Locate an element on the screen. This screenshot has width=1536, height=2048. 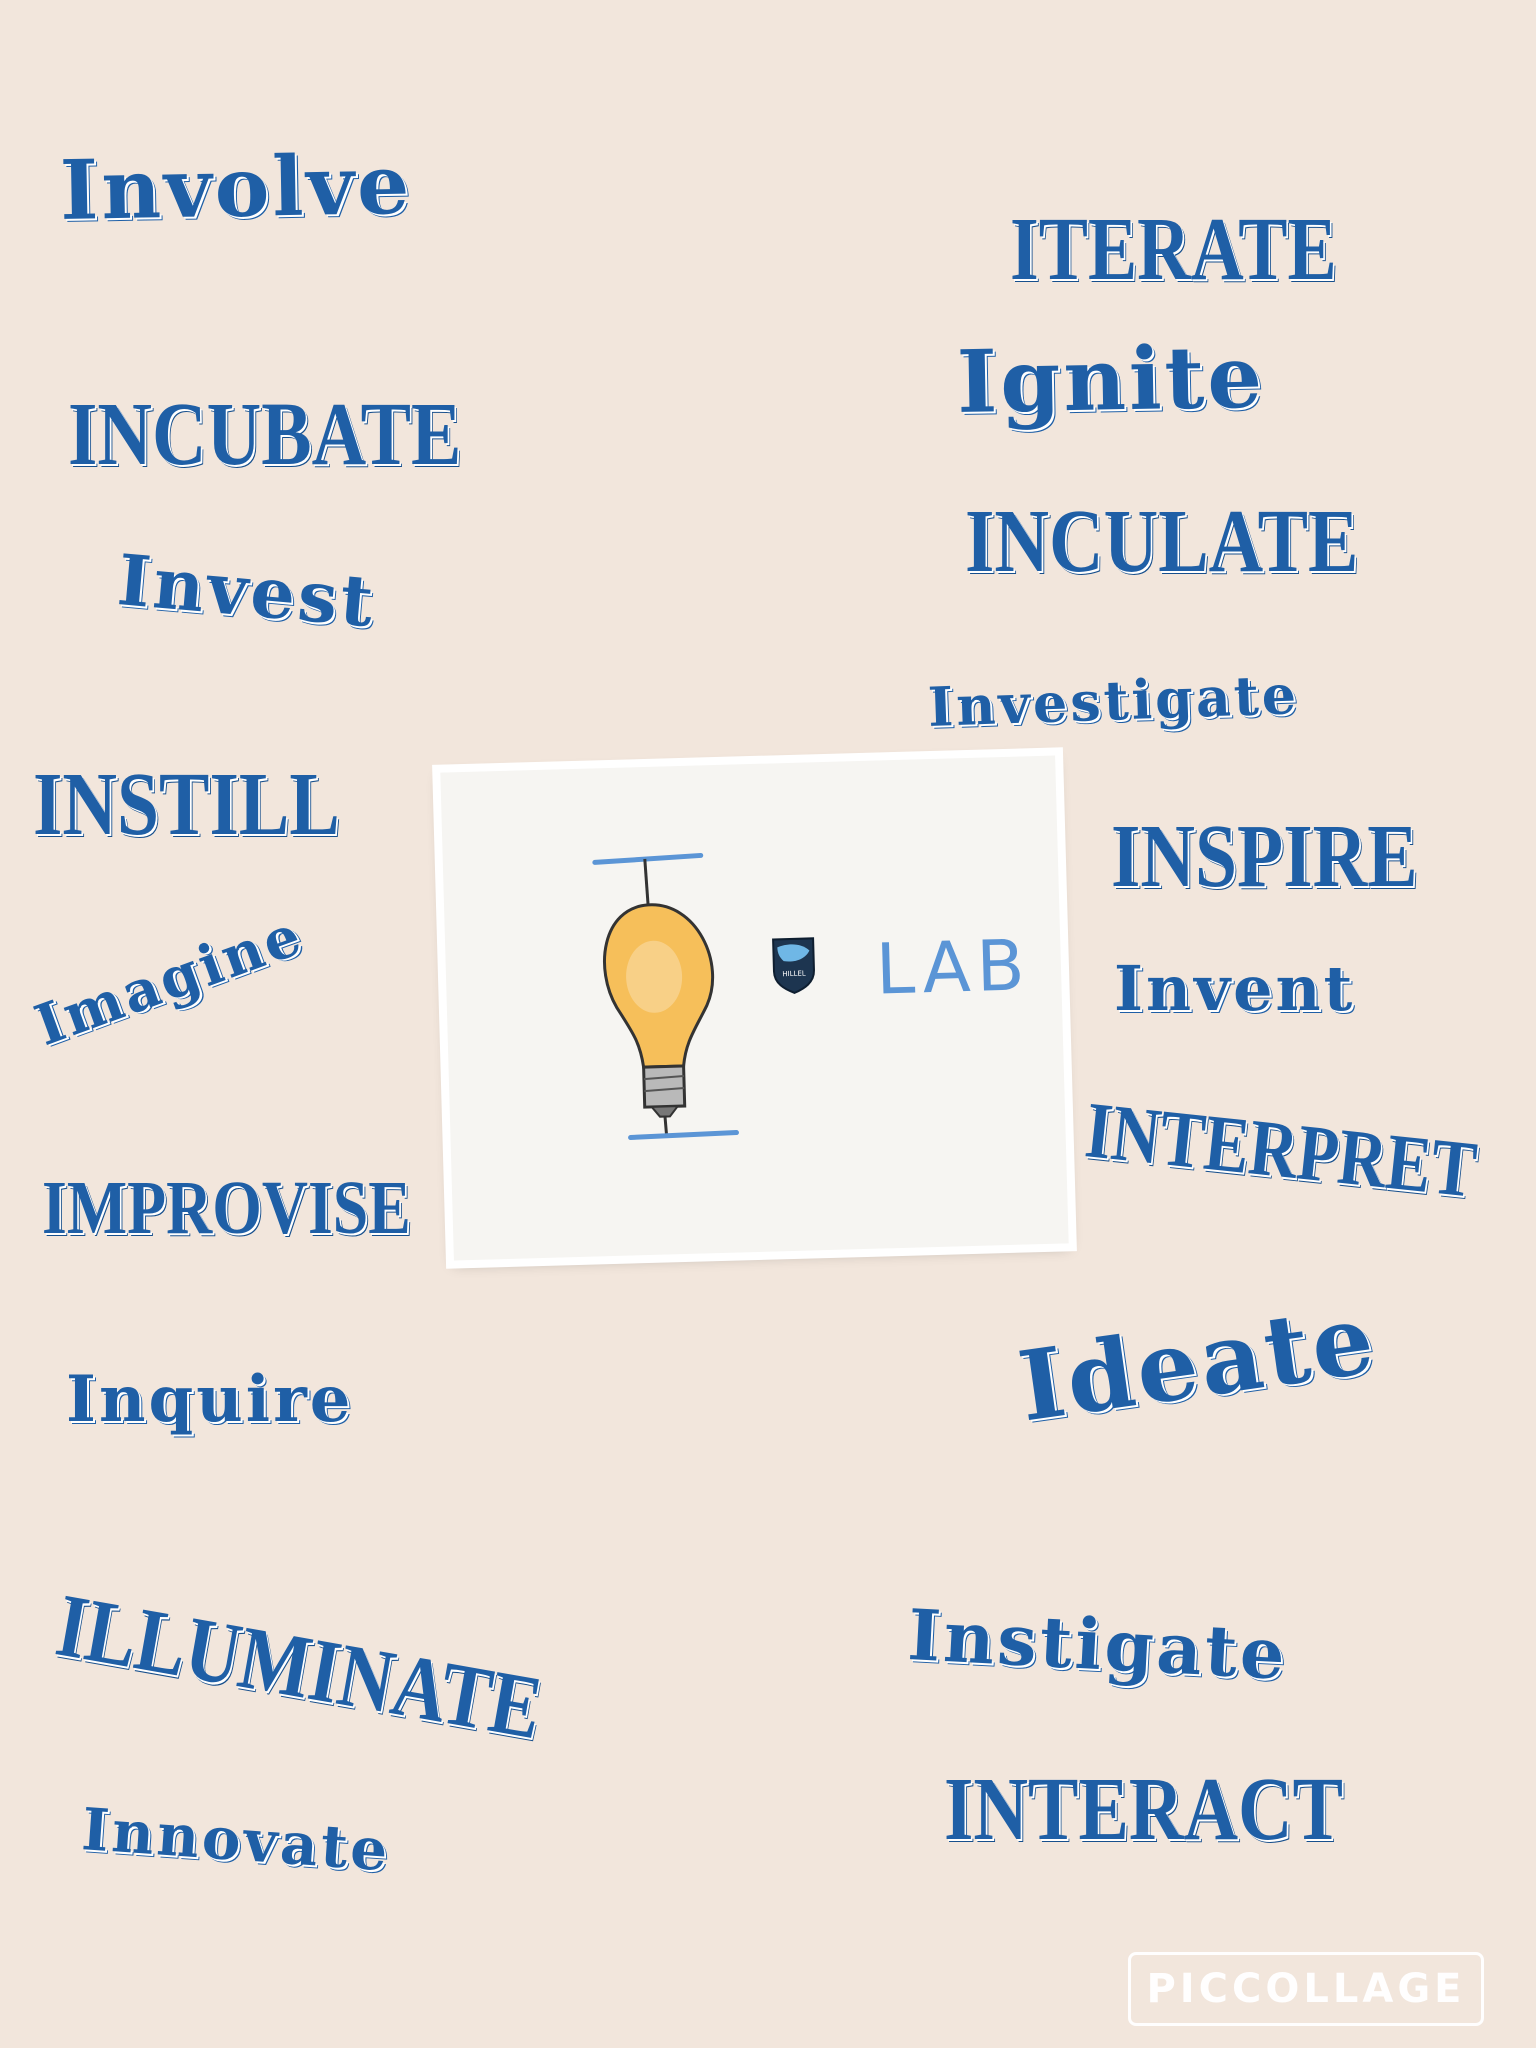
word-iterate: ITERATE is located at coordinates (1173, 249).